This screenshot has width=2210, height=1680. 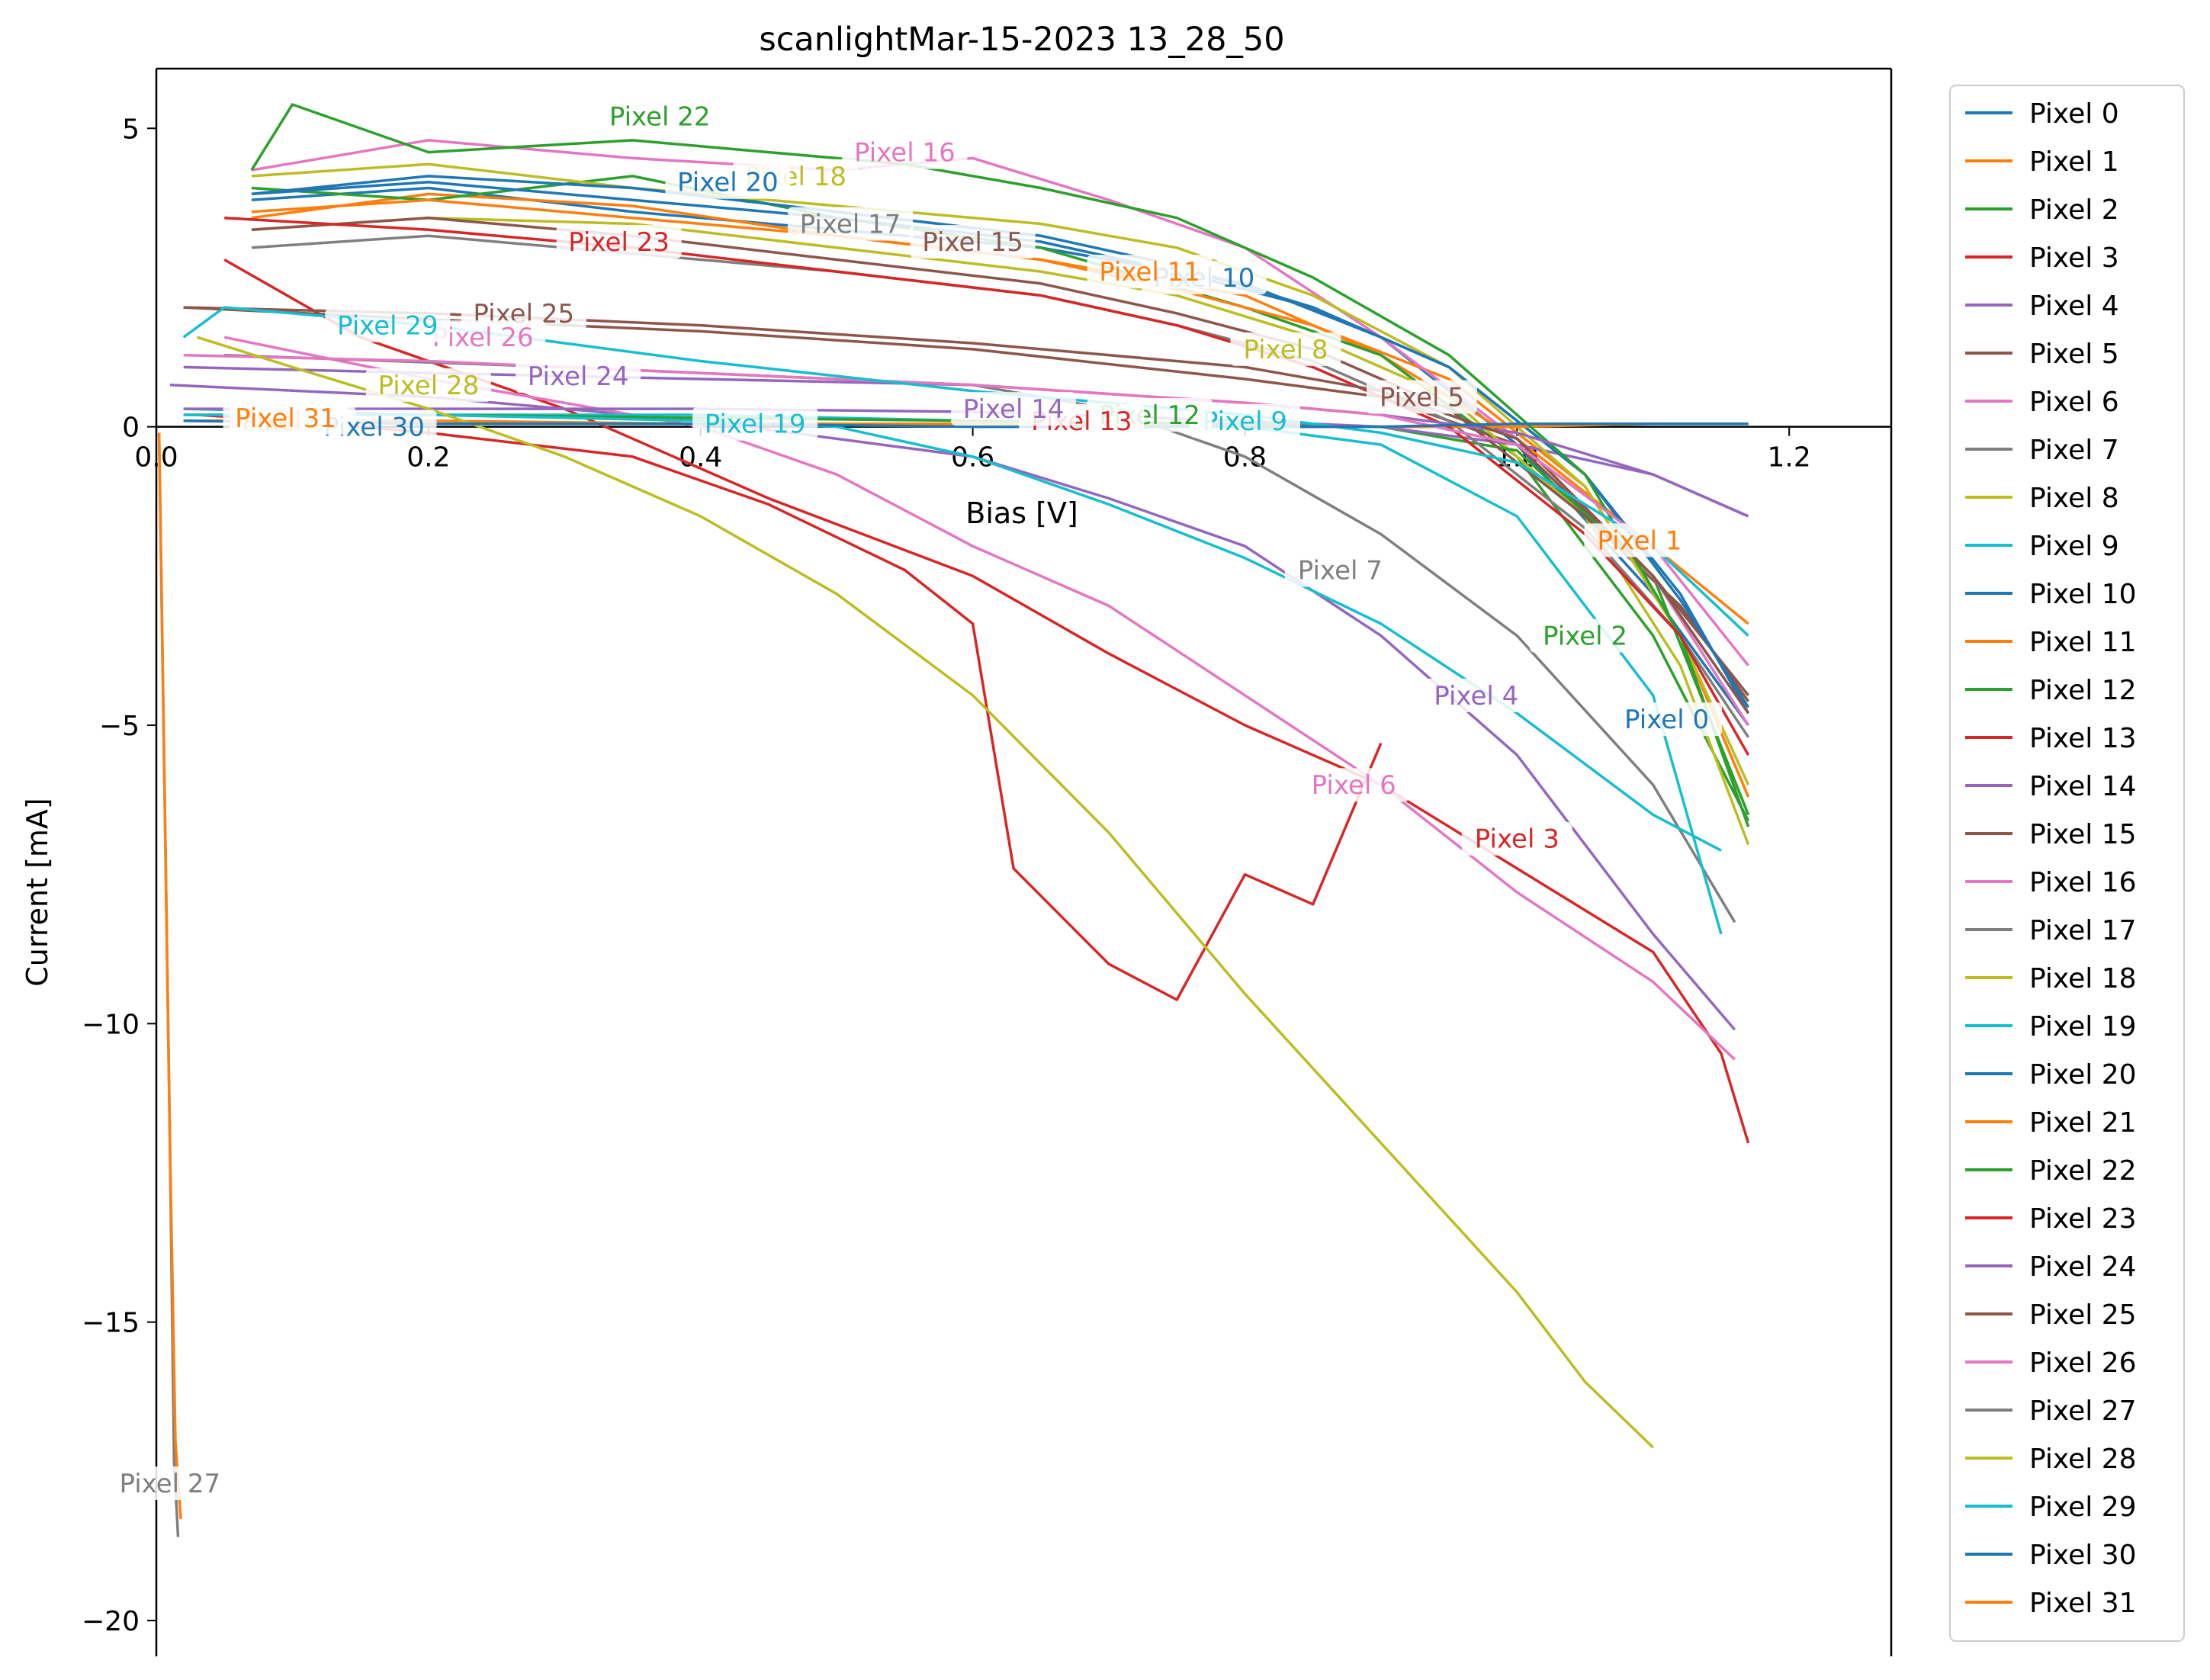 I want to click on inline-label-pixel-20: Pixel 20, so click(x=728, y=182).